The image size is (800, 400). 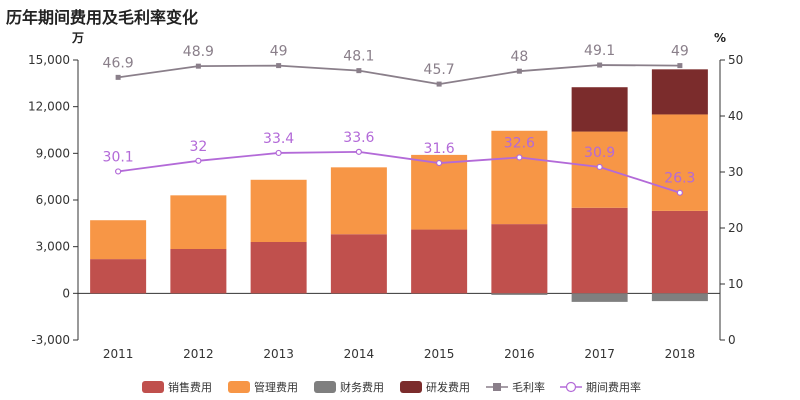 I want to click on legend-label-销售费用: 销售费用, so click(x=190, y=387).